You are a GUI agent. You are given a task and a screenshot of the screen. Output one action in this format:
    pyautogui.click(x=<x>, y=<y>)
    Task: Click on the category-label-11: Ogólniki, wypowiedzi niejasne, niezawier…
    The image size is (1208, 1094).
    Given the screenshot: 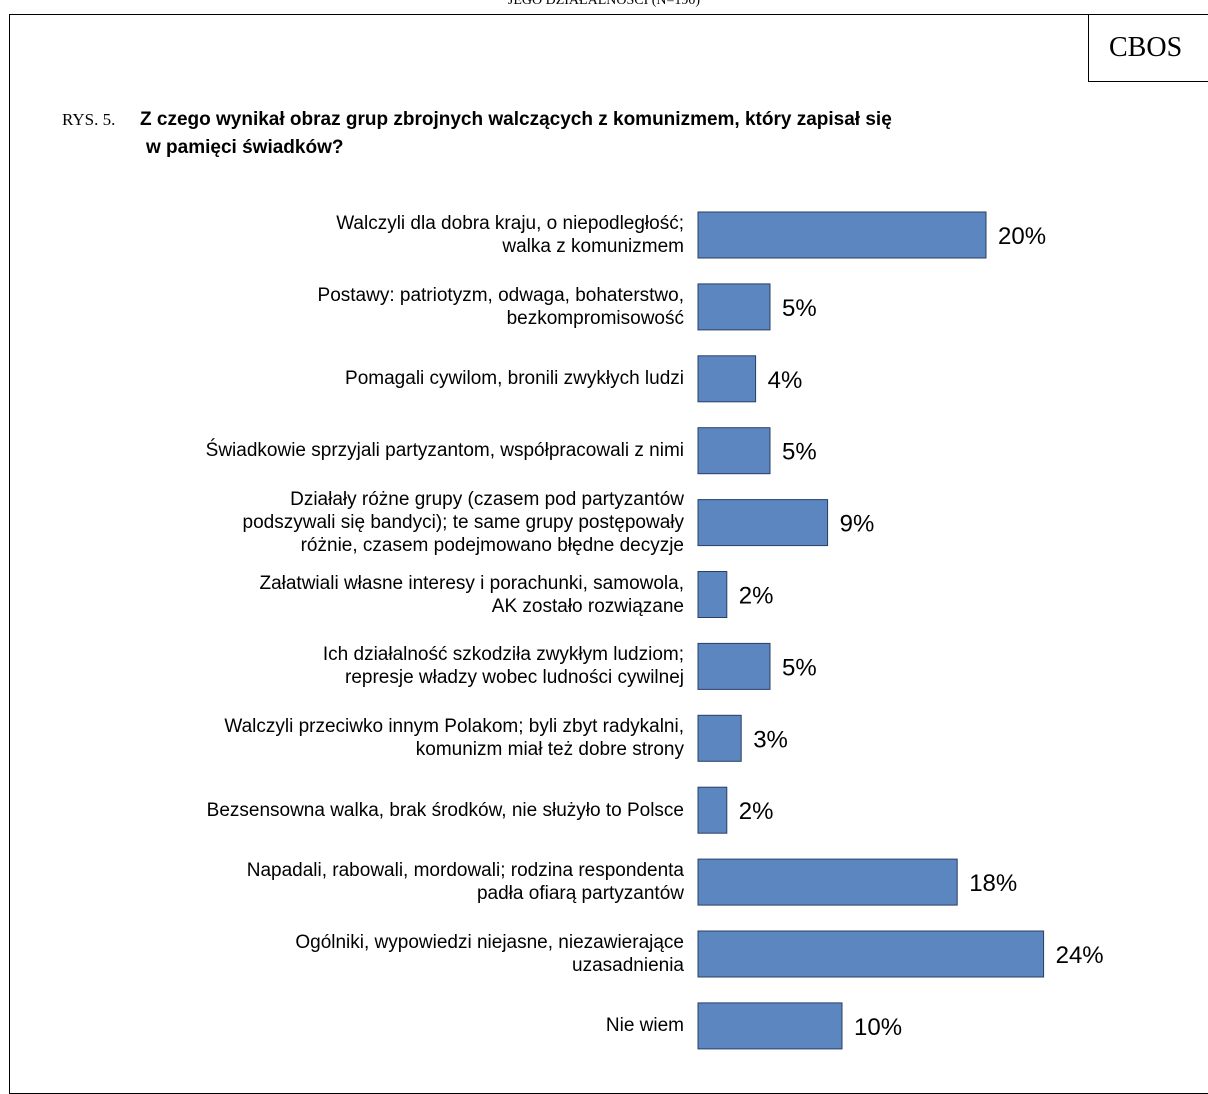 What is the action you would take?
    pyautogui.click(x=489, y=954)
    